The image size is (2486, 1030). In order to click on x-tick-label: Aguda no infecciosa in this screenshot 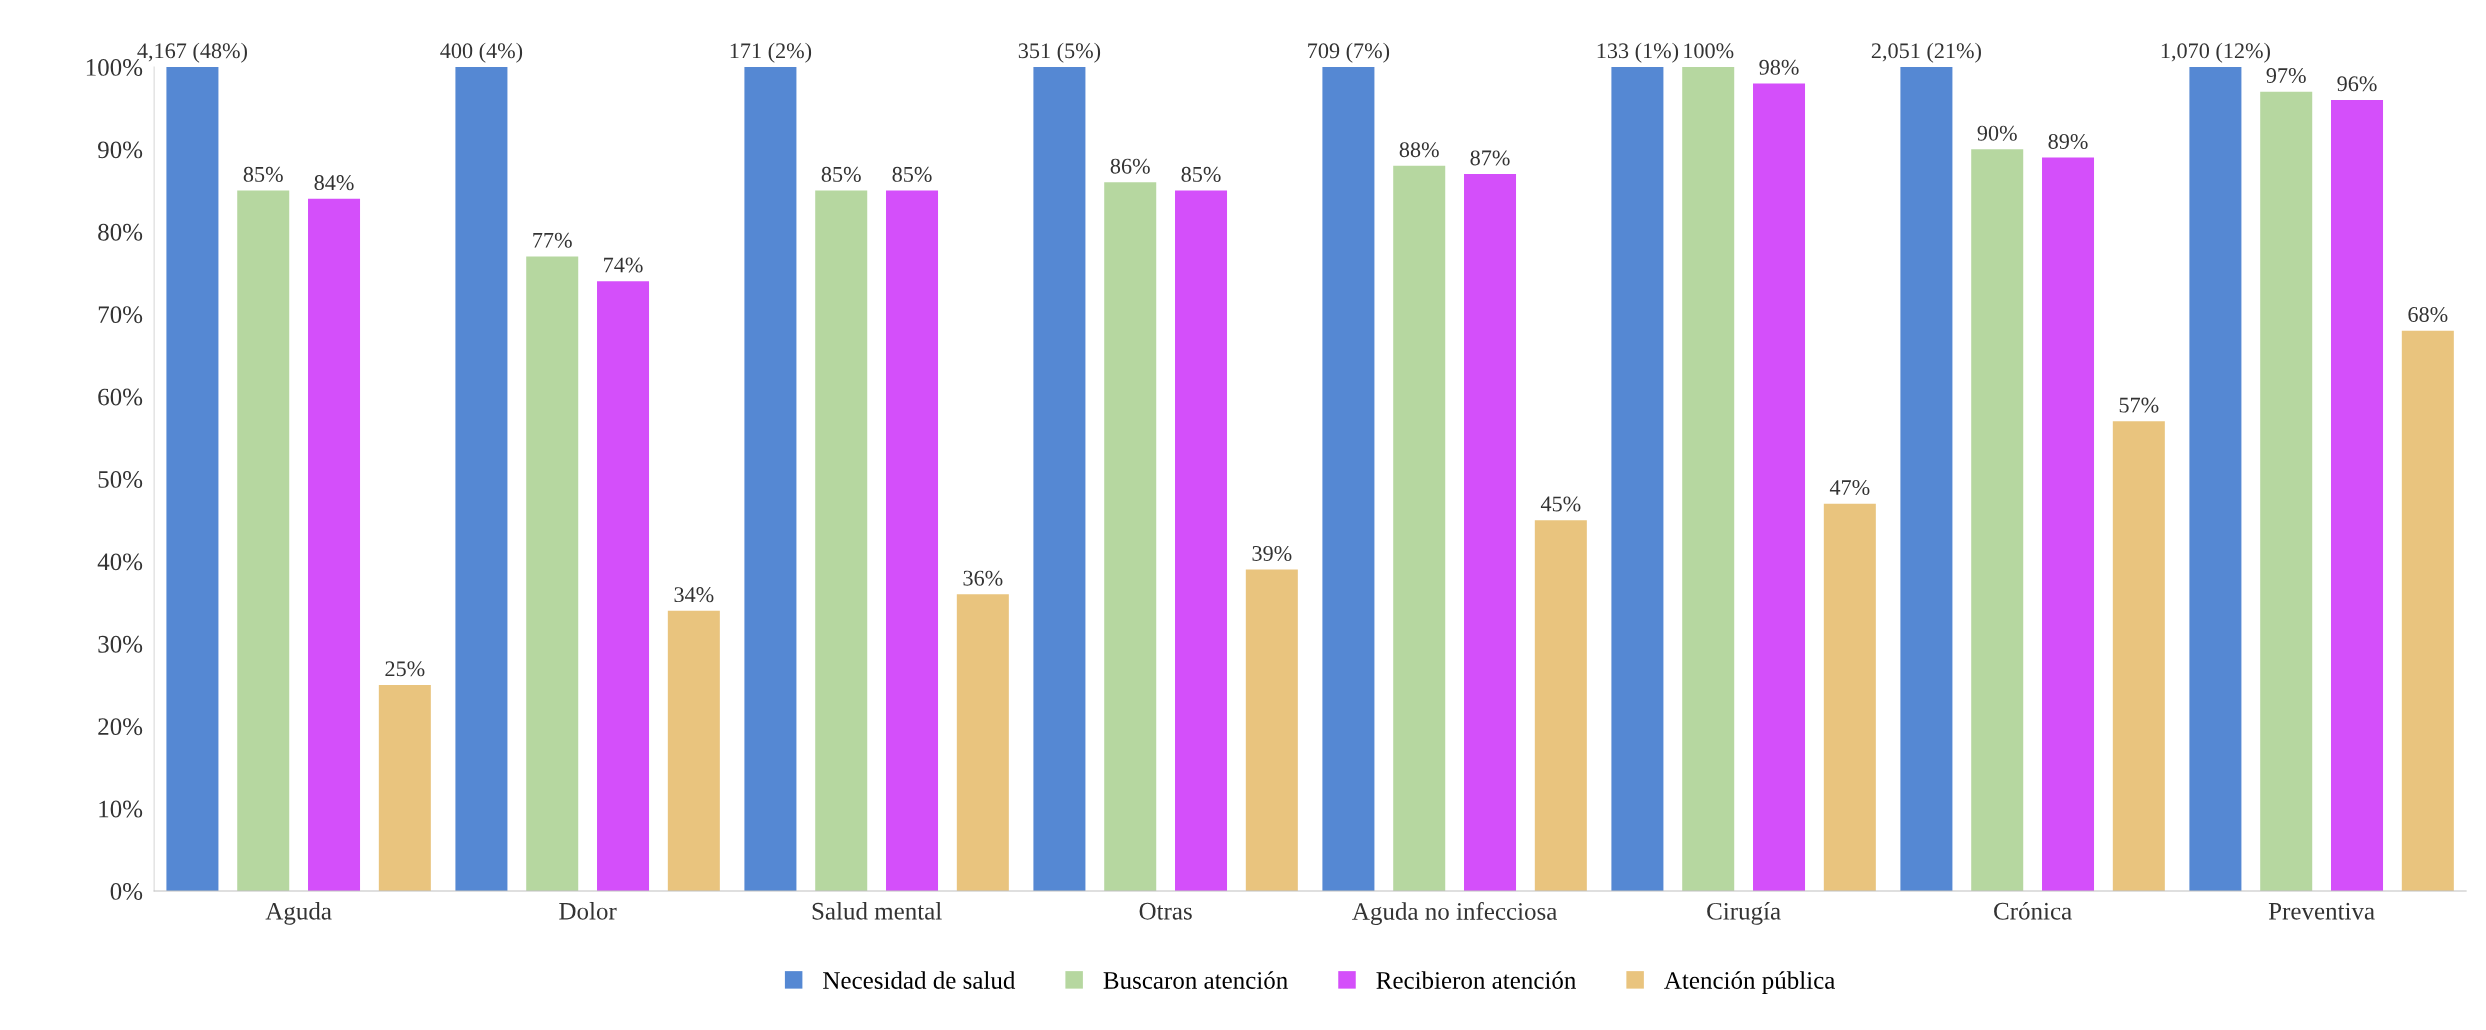, I will do `click(1455, 914)`.